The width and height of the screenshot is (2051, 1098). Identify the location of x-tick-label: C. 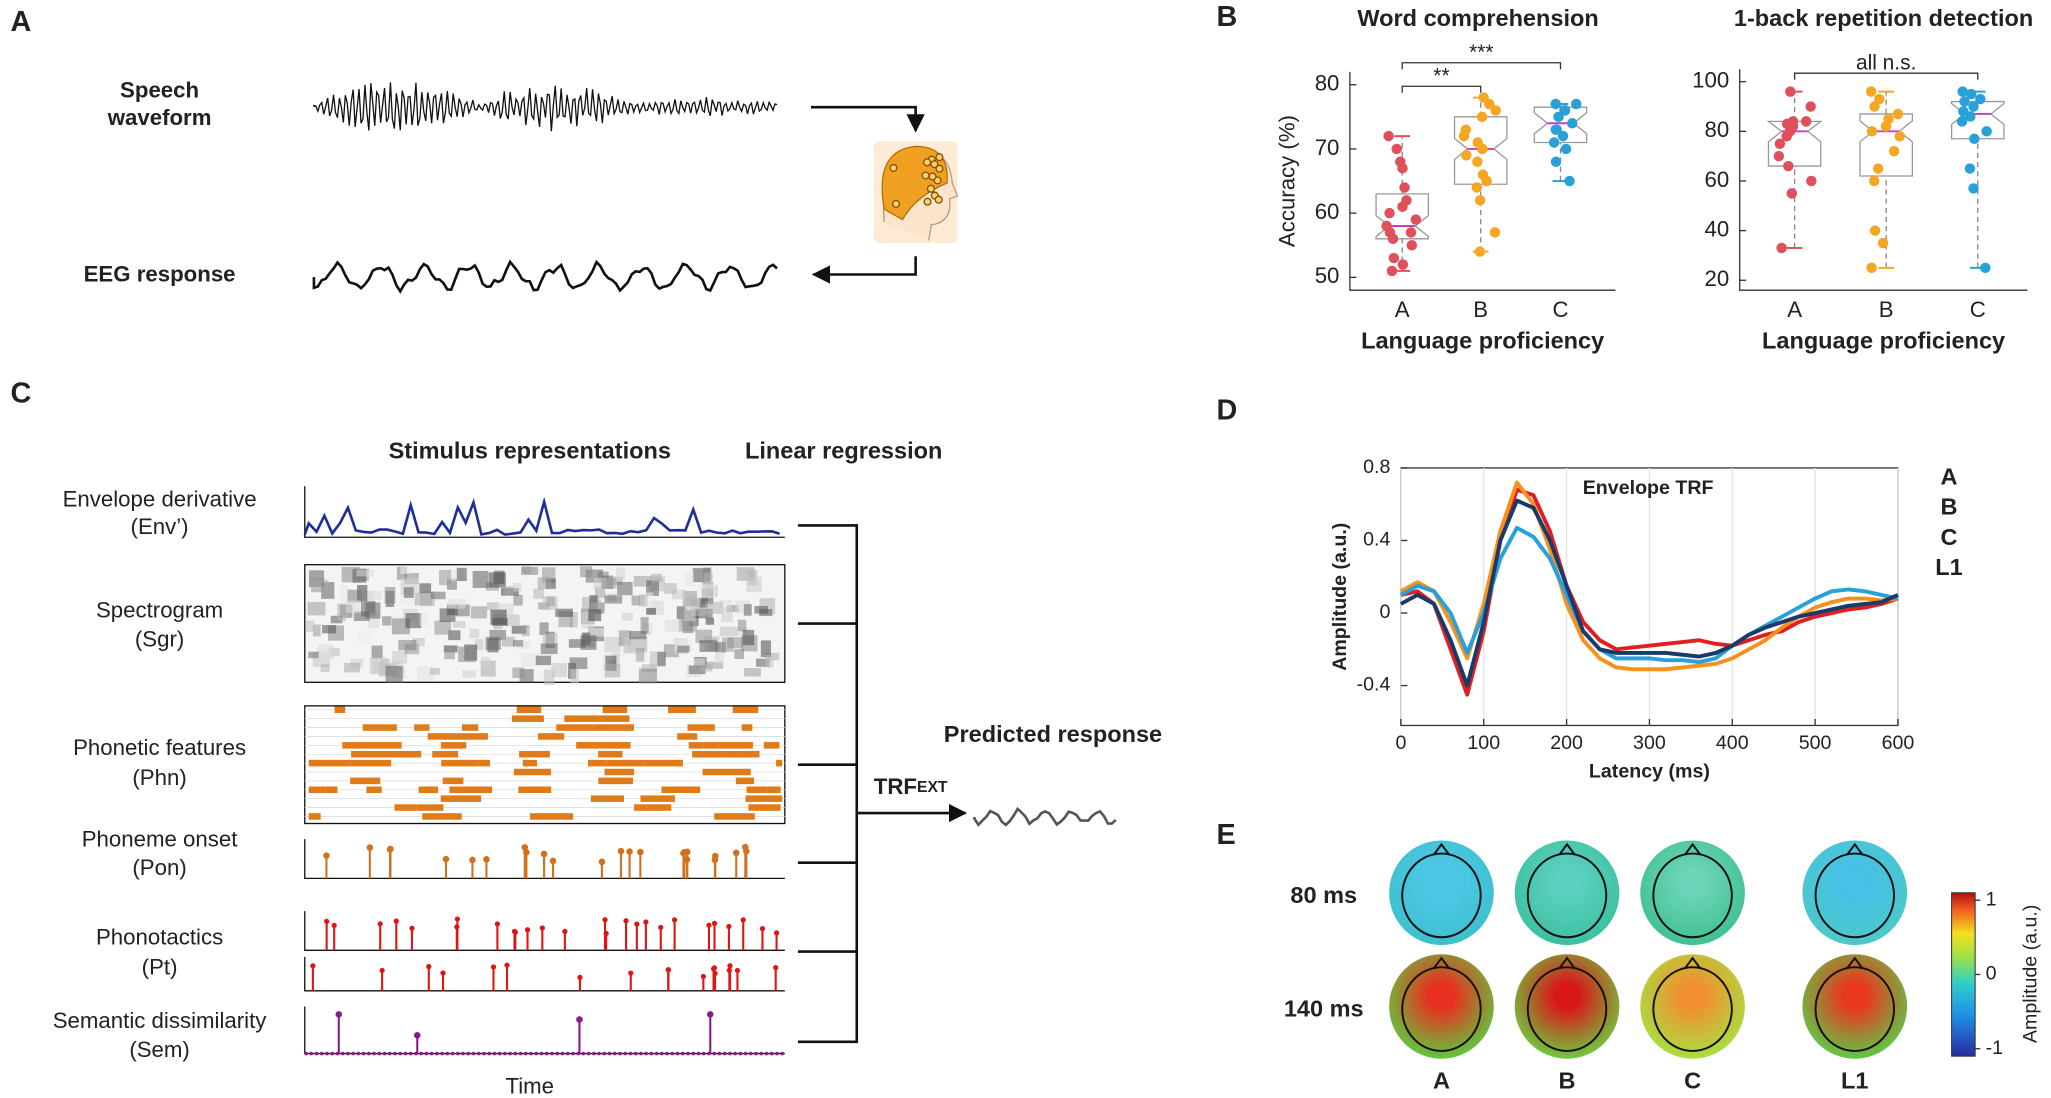
(1978, 309).